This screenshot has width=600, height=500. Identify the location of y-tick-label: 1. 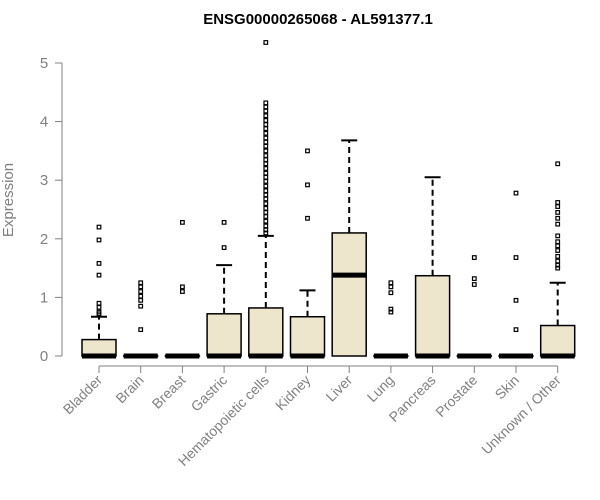
(44, 297).